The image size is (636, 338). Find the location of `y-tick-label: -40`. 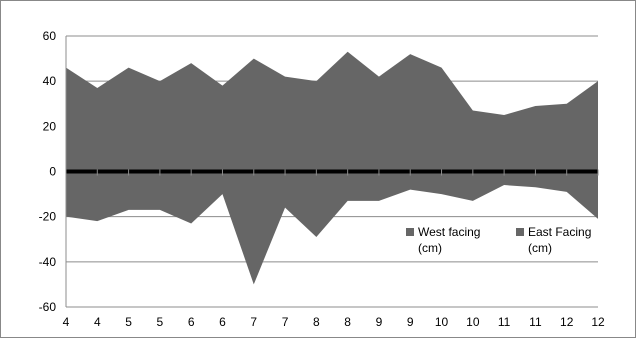

y-tick-label: -40 is located at coordinates (48, 262).